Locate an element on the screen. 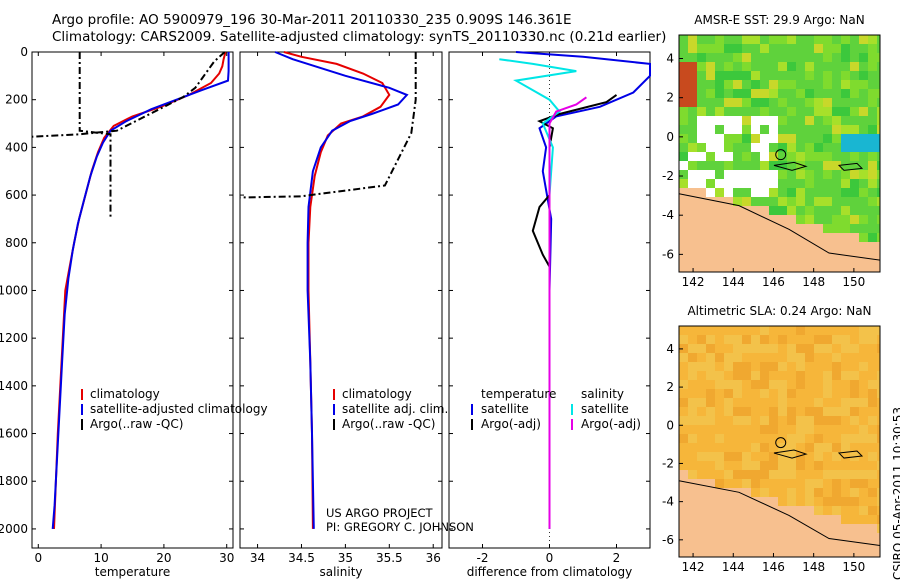  y-tick-label: 400 is located at coordinates (16, 147).